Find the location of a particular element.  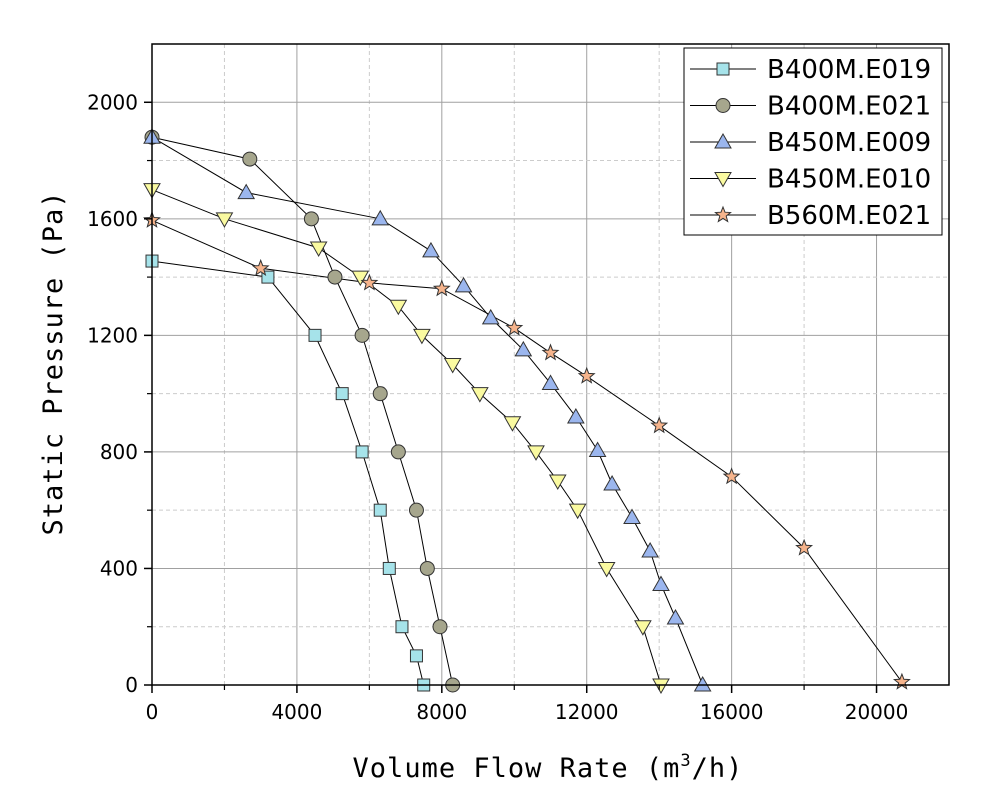

x-tick-label: 16000 is located at coordinates (732, 712).